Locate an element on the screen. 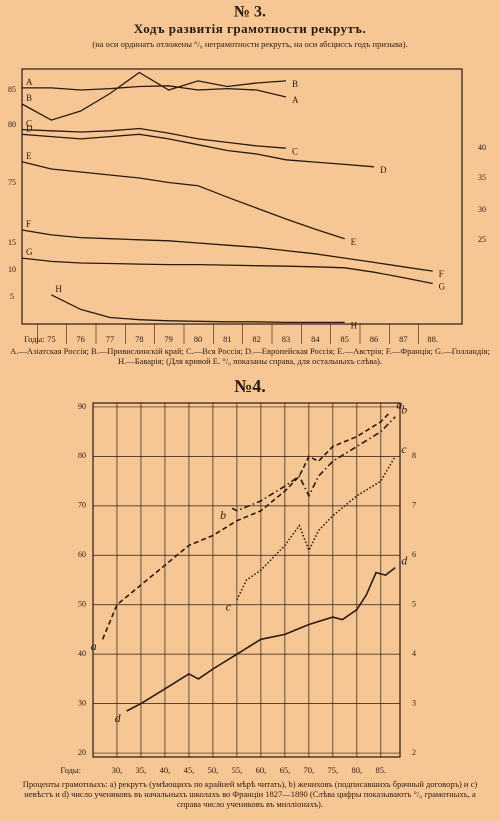 This screenshot has height=821, width=500. y-tick-label: 30 is located at coordinates (82, 702).